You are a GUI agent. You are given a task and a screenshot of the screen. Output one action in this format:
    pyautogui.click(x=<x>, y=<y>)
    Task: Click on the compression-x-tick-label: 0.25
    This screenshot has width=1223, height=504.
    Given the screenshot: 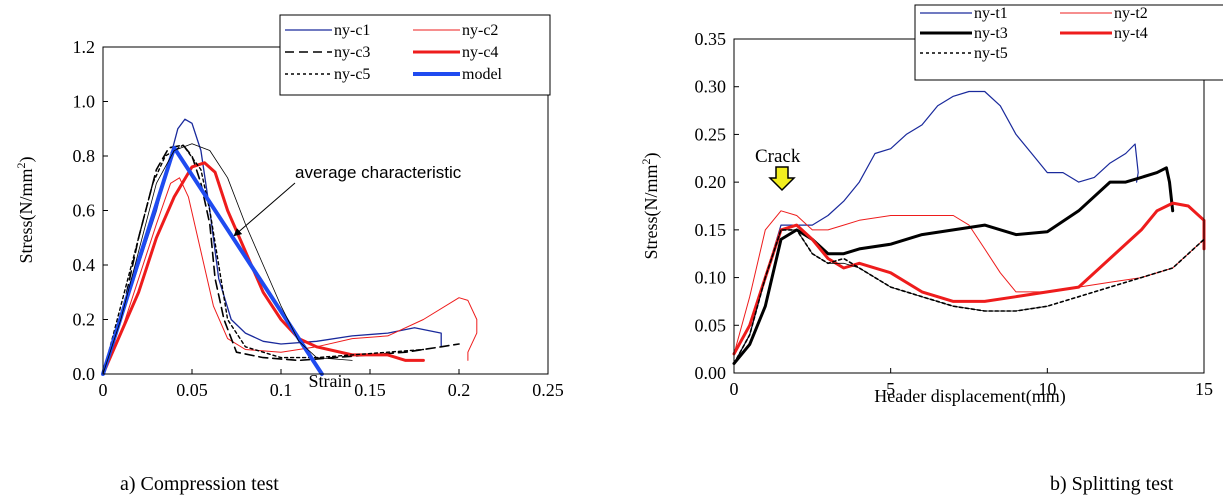 What is the action you would take?
    pyautogui.click(x=548, y=390)
    